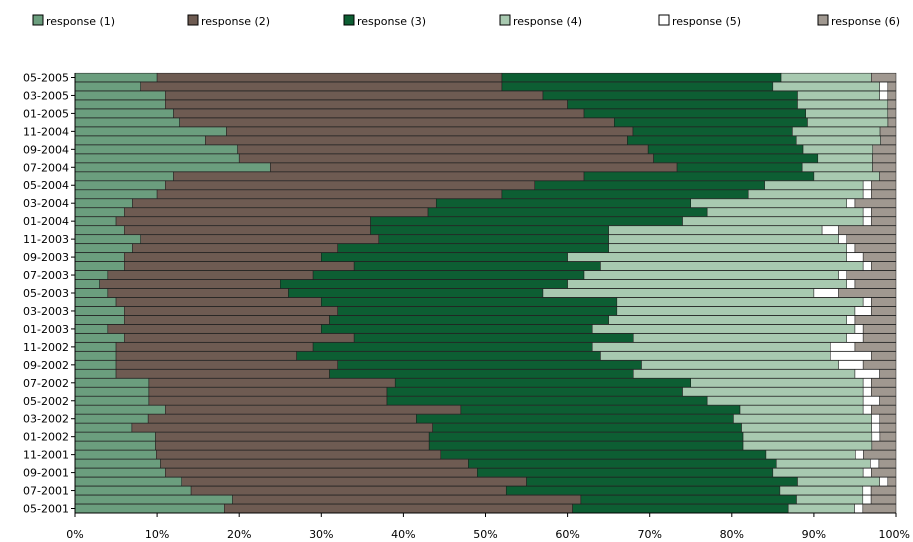  What do you see at coordinates (226, 365) in the screenshot?
I see `bar-segment-09-2002-s2` at bounding box center [226, 365].